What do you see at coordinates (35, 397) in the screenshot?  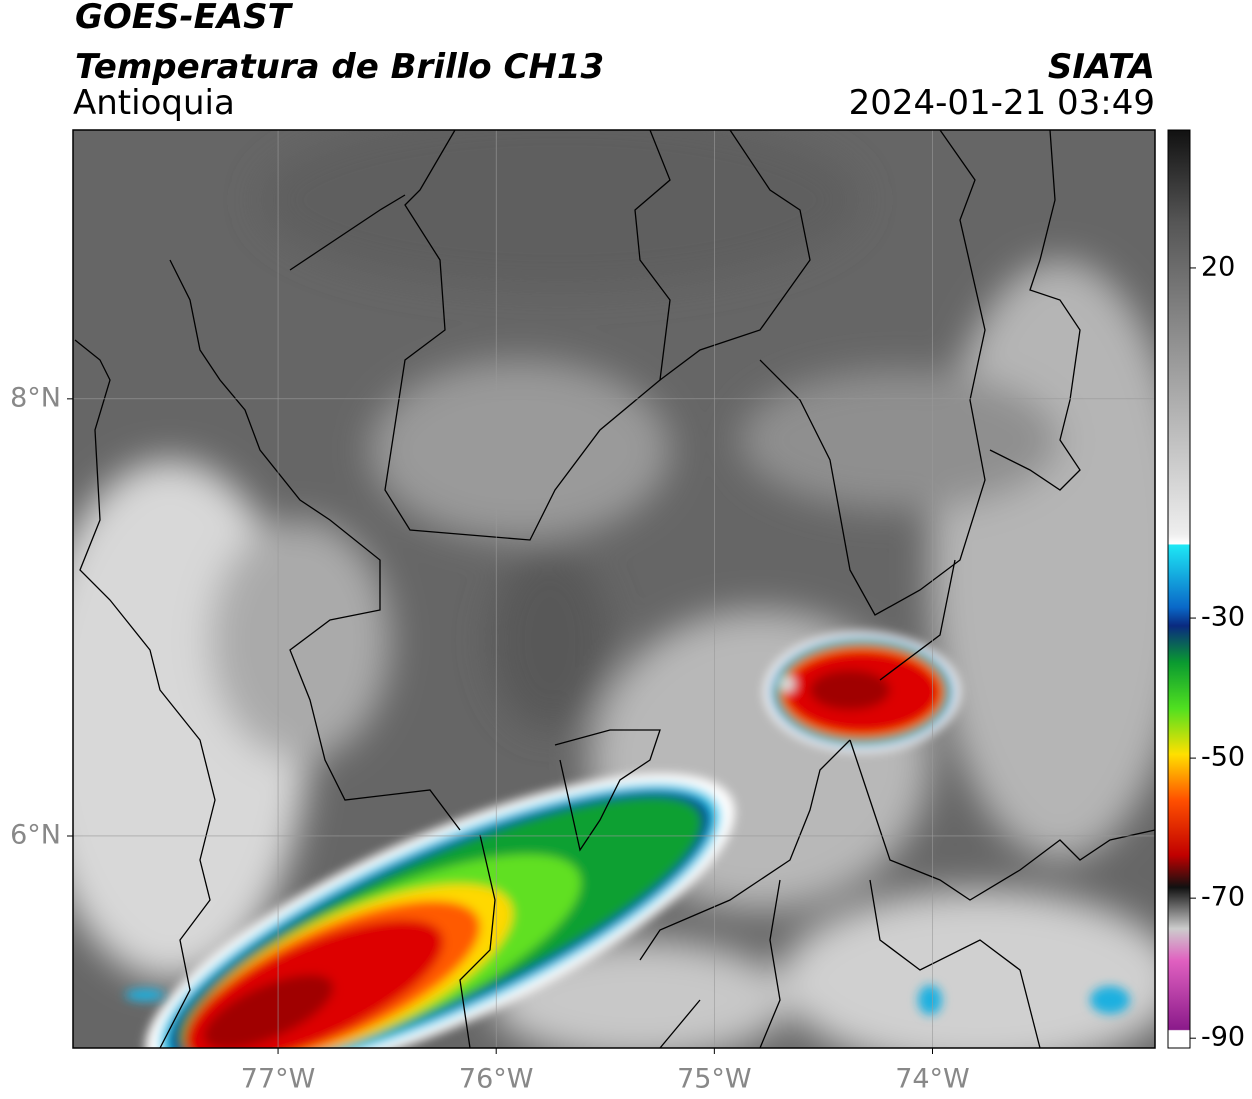 I see `y-tick-label: 8°N` at bounding box center [35, 397].